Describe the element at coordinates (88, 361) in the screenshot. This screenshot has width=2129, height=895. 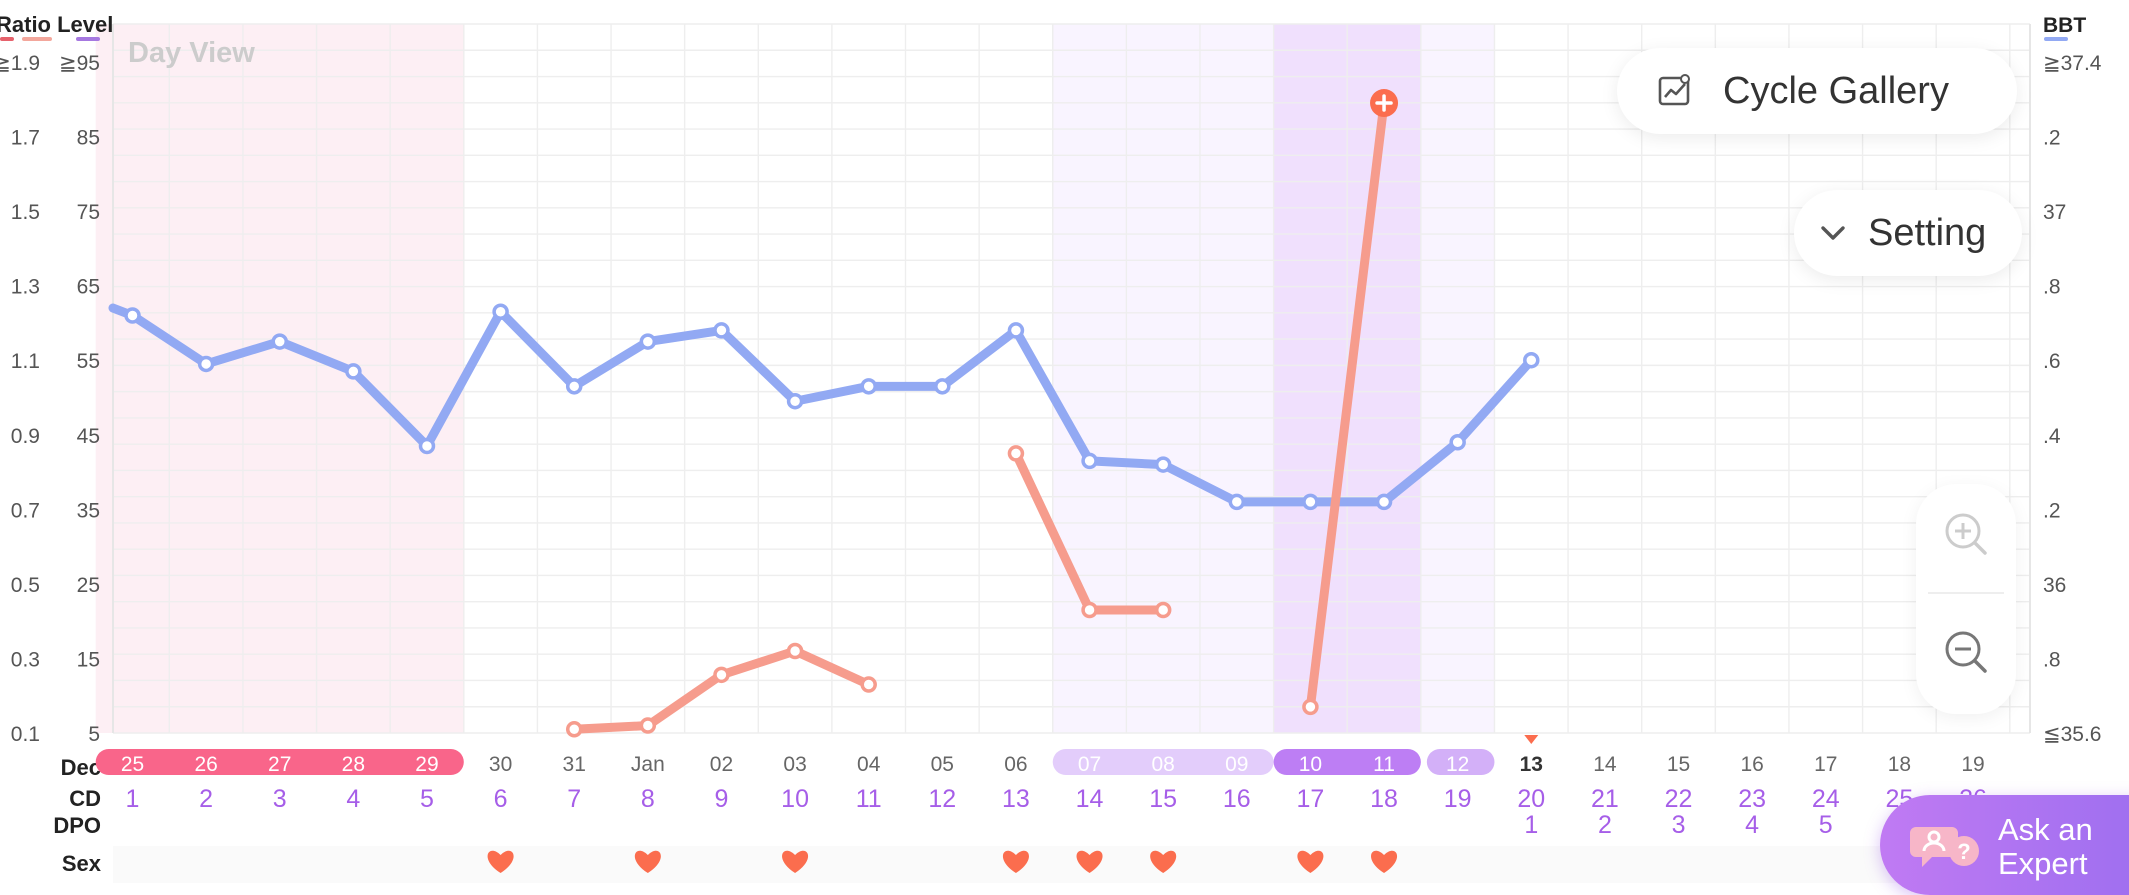
I see `level-tick-label: 55` at that location.